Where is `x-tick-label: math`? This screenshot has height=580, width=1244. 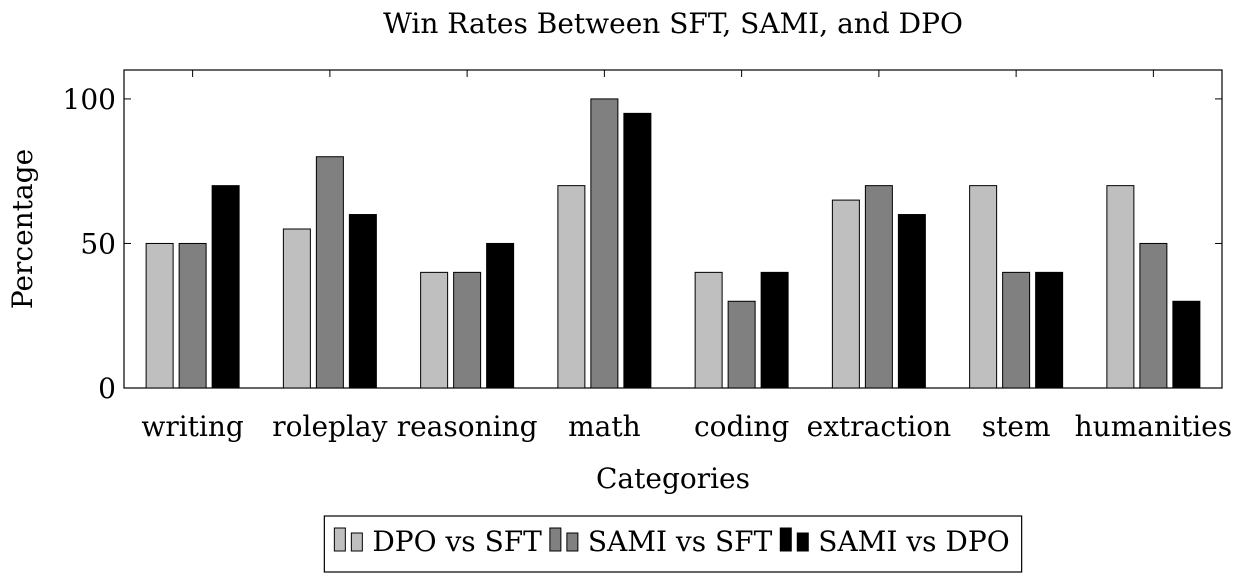 x-tick-label: math is located at coordinates (604, 426).